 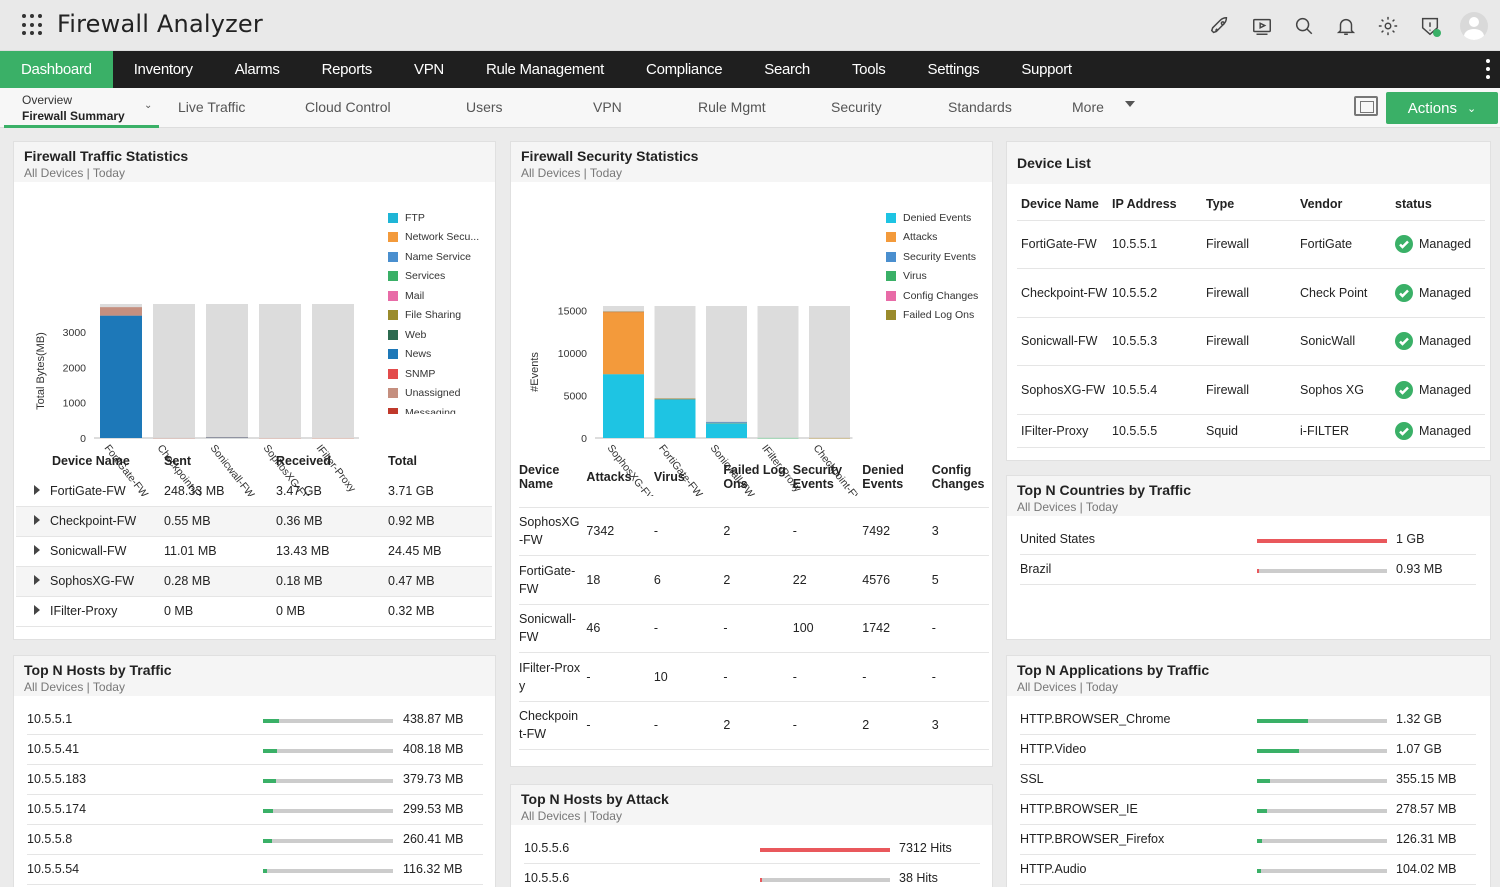 I want to click on list-item: SSL 355.15 MB, so click(x=1248, y=780).